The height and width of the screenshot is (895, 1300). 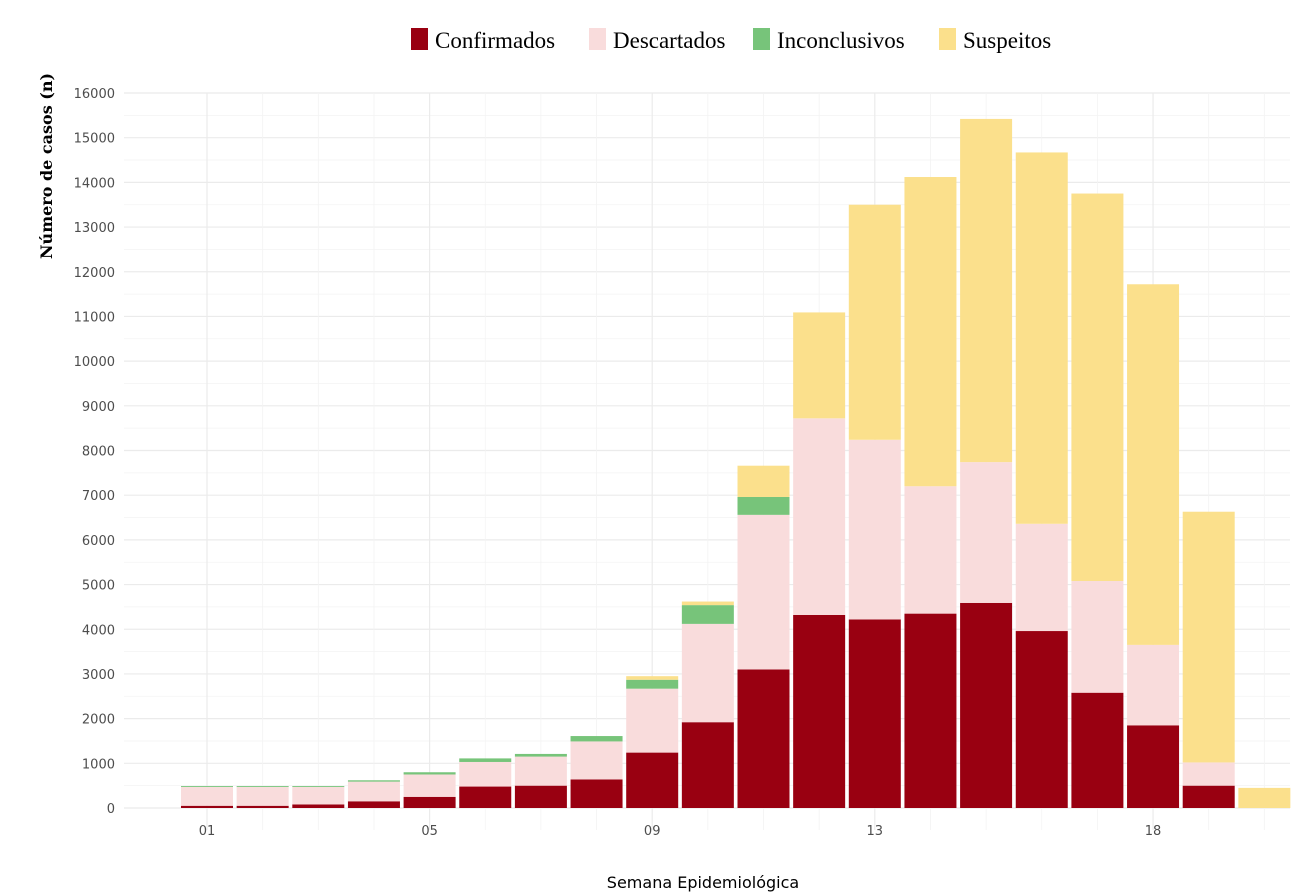 What do you see at coordinates (1007, 40) in the screenshot?
I see `legend-label-suspeitos: Suspeitos` at bounding box center [1007, 40].